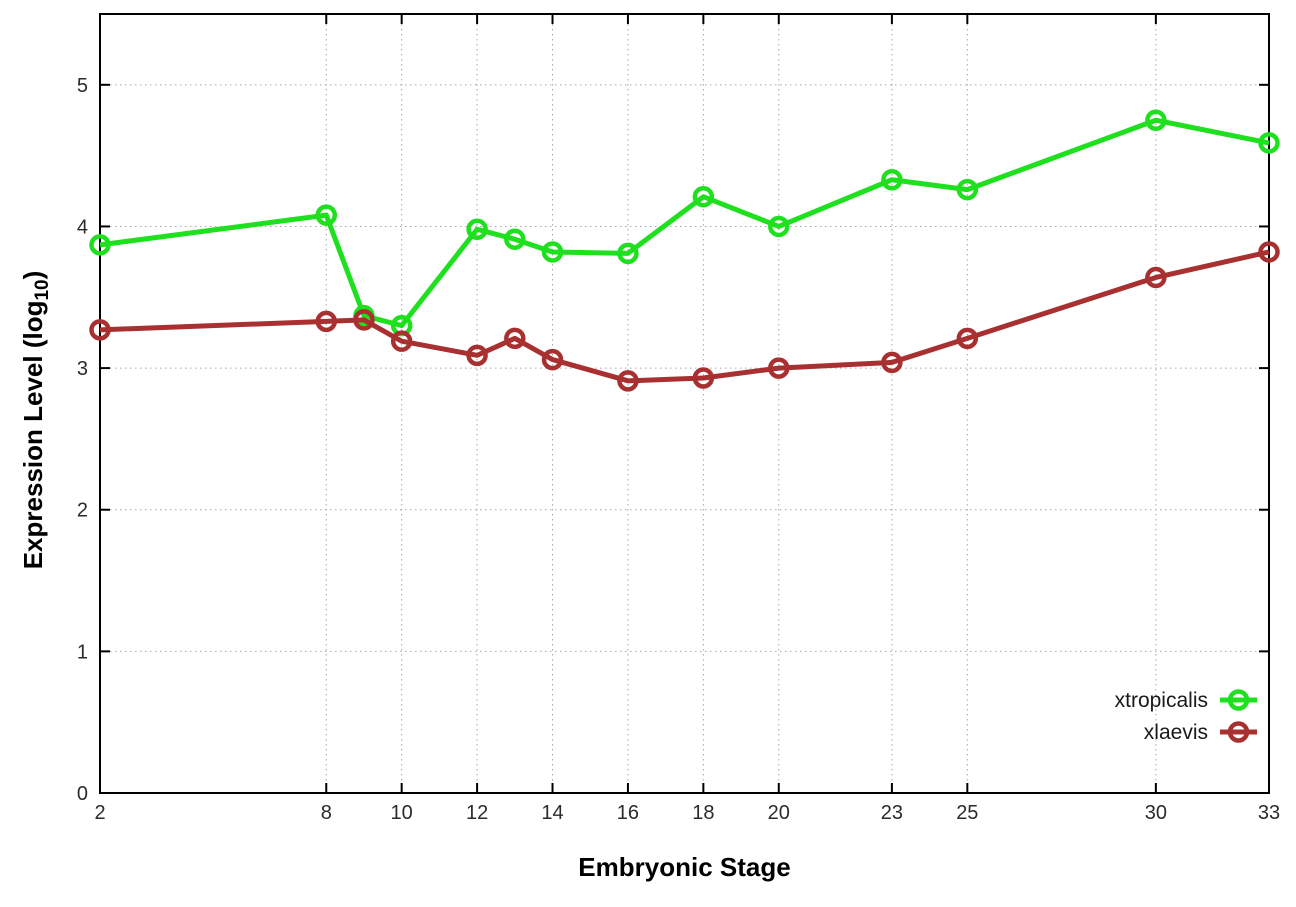  I want to click on x-tick-label: 10, so click(402, 813).